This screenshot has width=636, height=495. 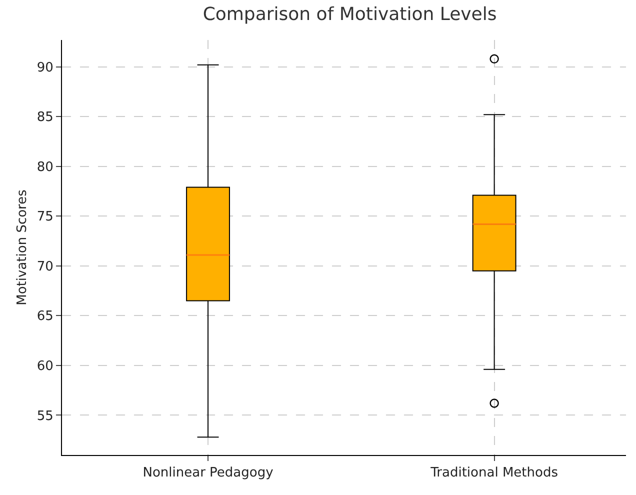 I want to click on y-tick-label: 70, so click(x=45, y=266).